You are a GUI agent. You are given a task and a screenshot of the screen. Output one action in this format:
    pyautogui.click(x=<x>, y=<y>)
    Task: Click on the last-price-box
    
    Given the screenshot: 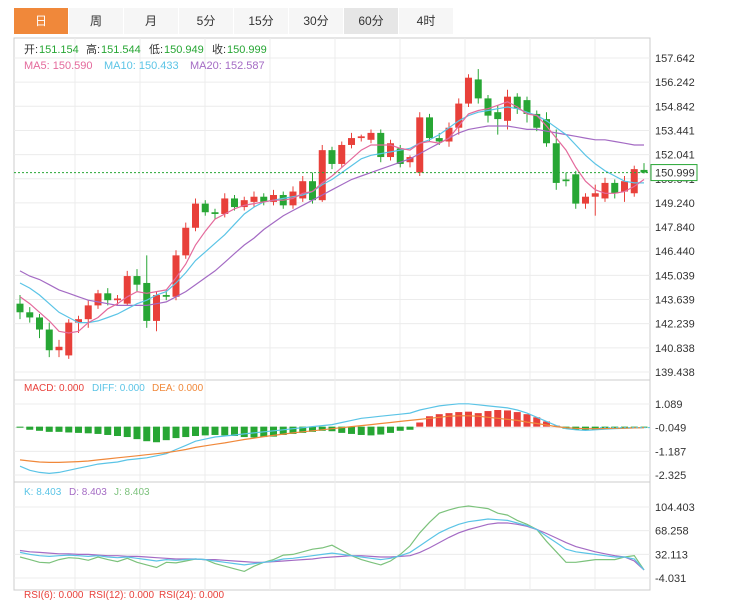 What is the action you would take?
    pyautogui.click(x=674, y=173)
    